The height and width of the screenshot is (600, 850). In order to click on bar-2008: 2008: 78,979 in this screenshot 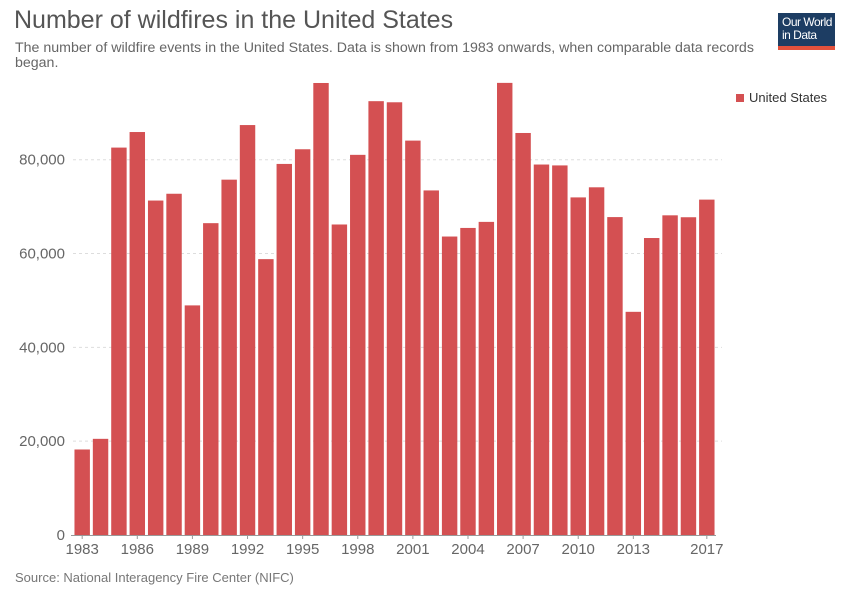, I will do `click(541, 349)`.